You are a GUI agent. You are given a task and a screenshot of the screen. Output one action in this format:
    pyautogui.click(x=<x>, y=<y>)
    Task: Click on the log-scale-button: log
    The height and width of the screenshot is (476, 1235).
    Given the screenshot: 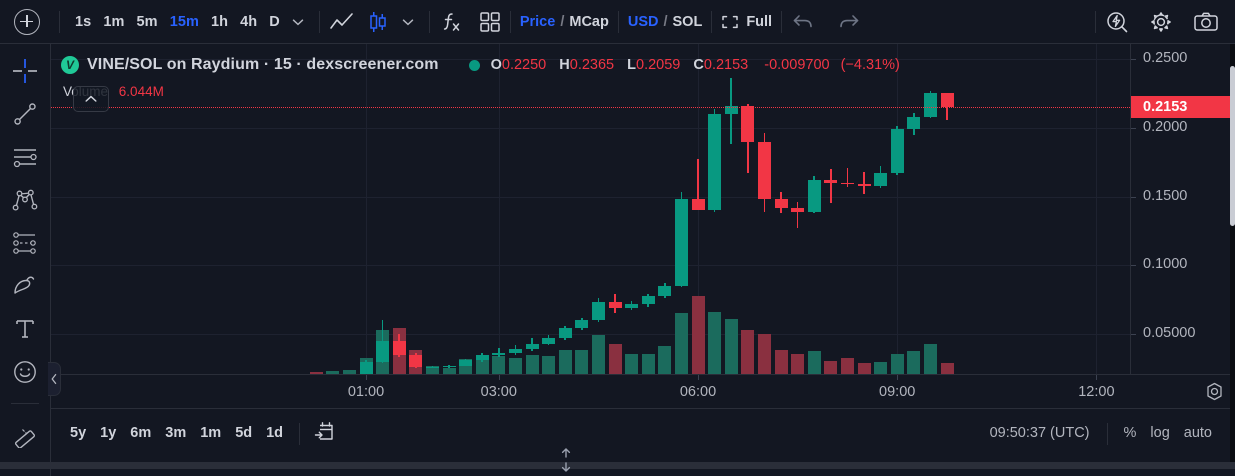 What is the action you would take?
    pyautogui.click(x=1160, y=433)
    